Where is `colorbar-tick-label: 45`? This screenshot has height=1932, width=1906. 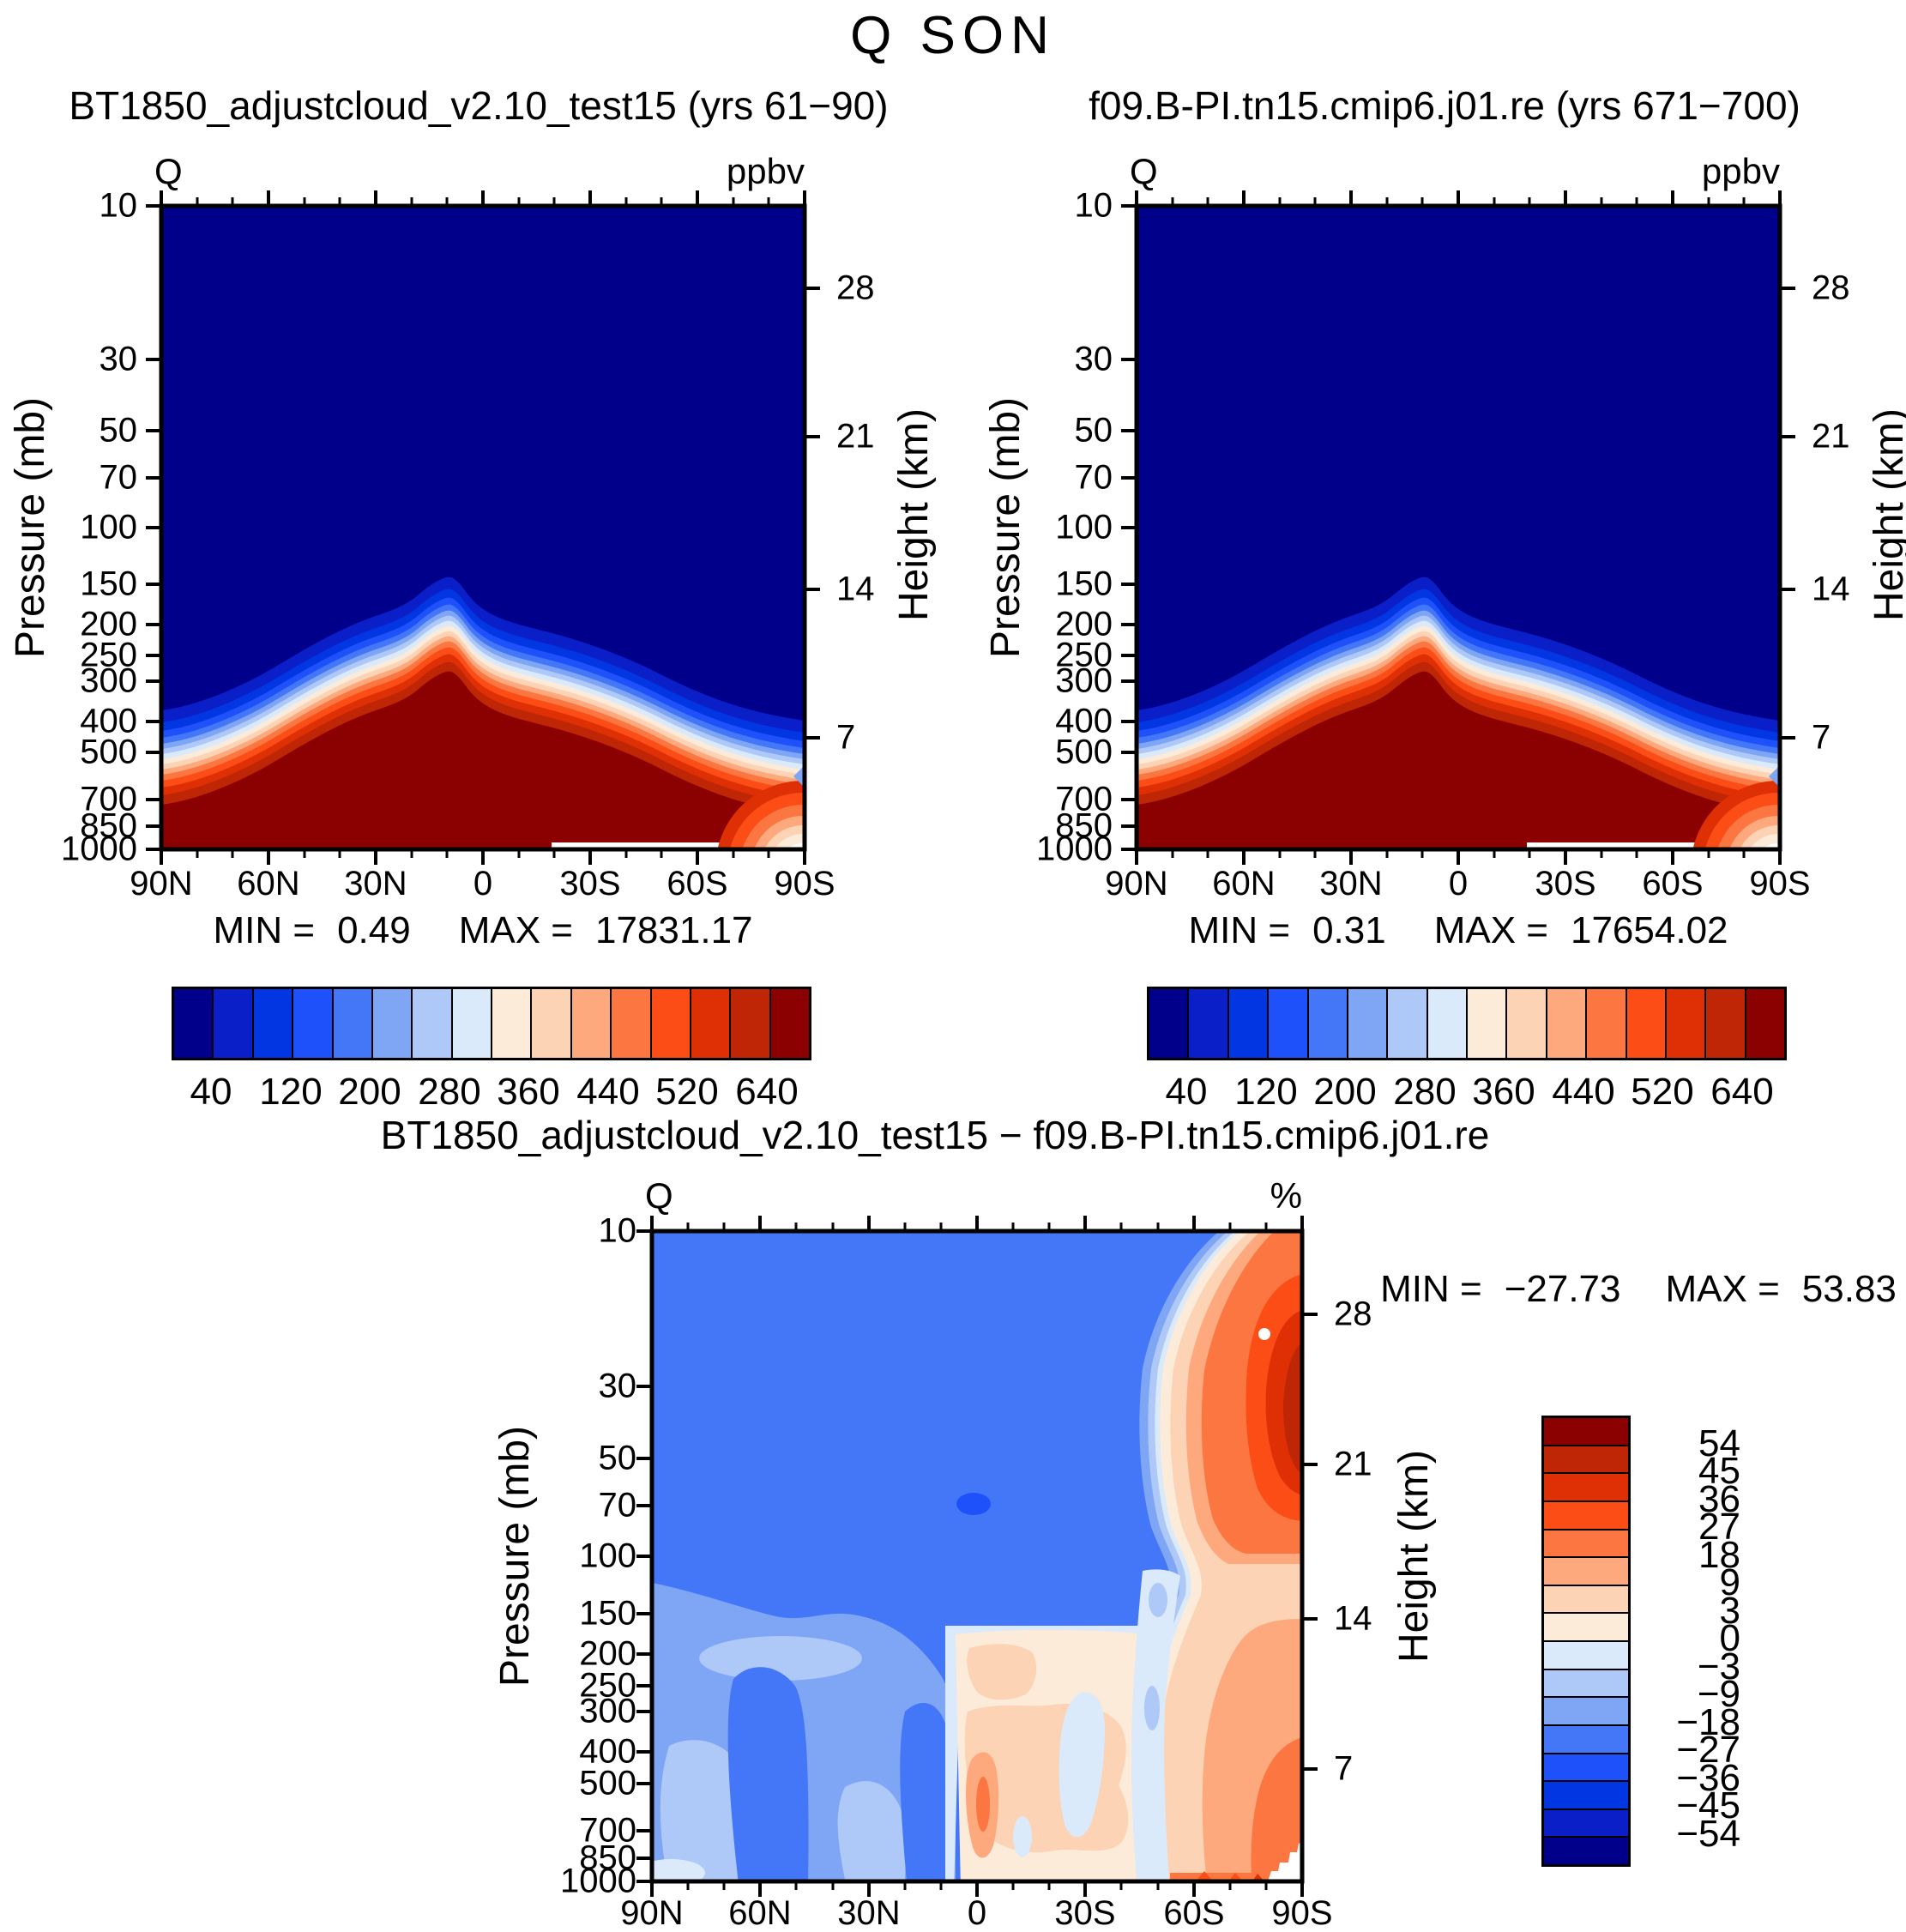 colorbar-tick-label: 45 is located at coordinates (1719, 1471).